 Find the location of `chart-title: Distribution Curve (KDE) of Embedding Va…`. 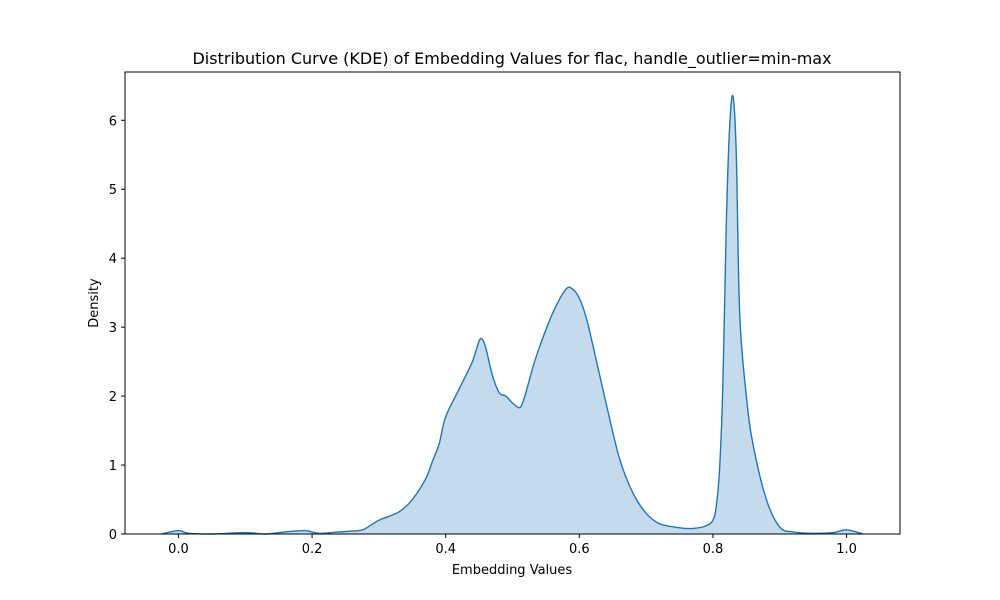

chart-title: Distribution Curve (KDE) of Embedding Va… is located at coordinates (511, 59).